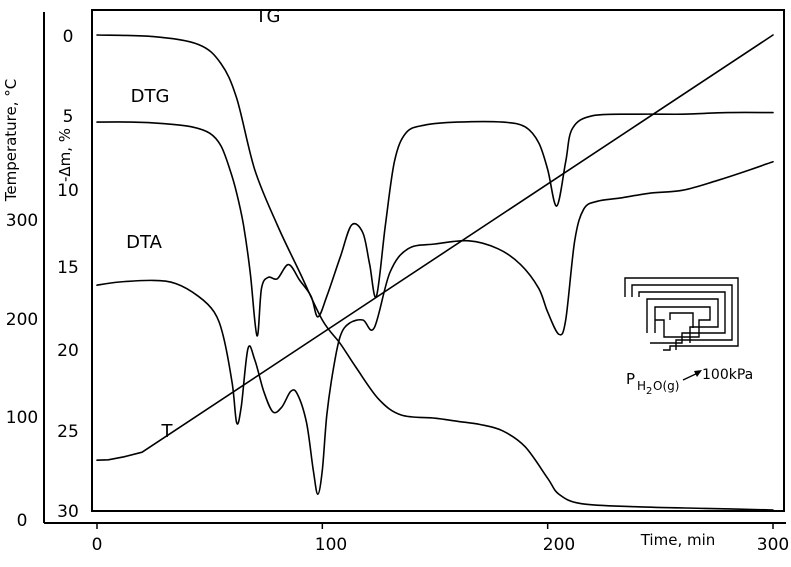 This screenshot has width=791, height=567. What do you see at coordinates (68, 37) in the screenshot?
I see `mass-loss-tick-label-0: 0` at bounding box center [68, 37].